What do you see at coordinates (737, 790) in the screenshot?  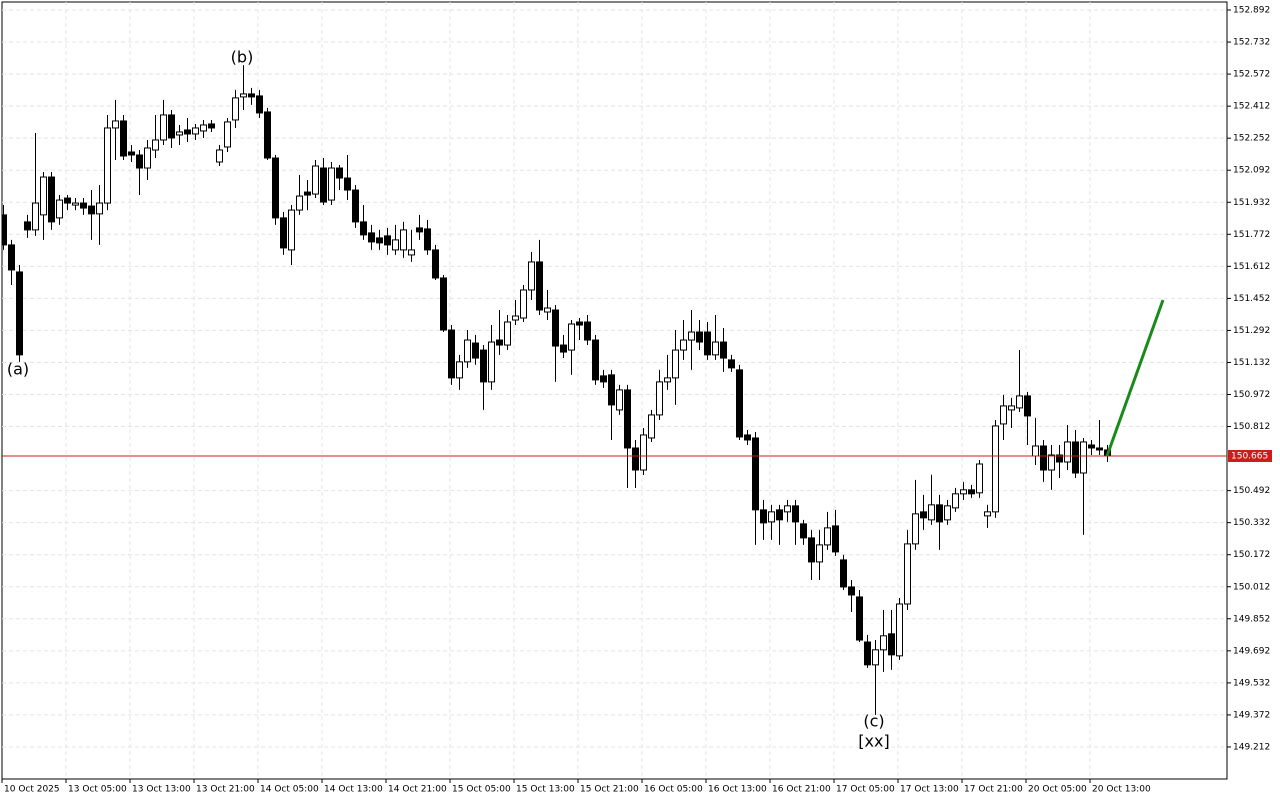 I see `x-tick-label: 16 Oct 13:00` at bounding box center [737, 790].